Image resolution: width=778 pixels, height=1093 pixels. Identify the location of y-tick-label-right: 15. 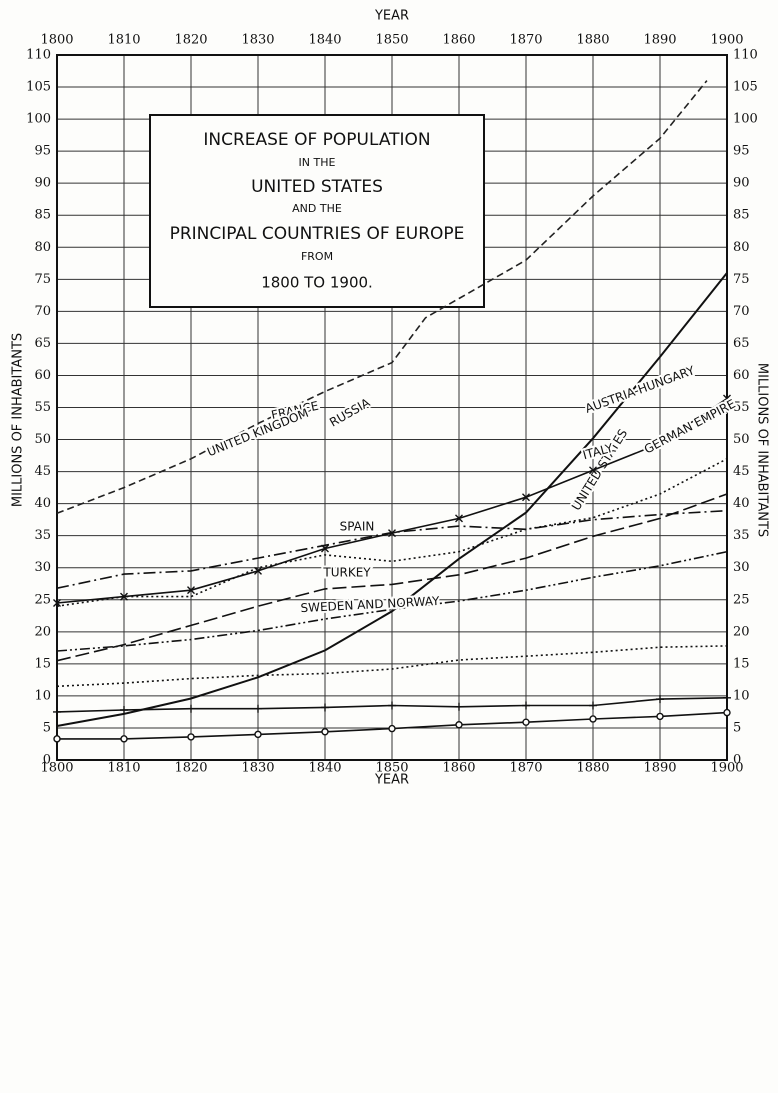
(741, 663).